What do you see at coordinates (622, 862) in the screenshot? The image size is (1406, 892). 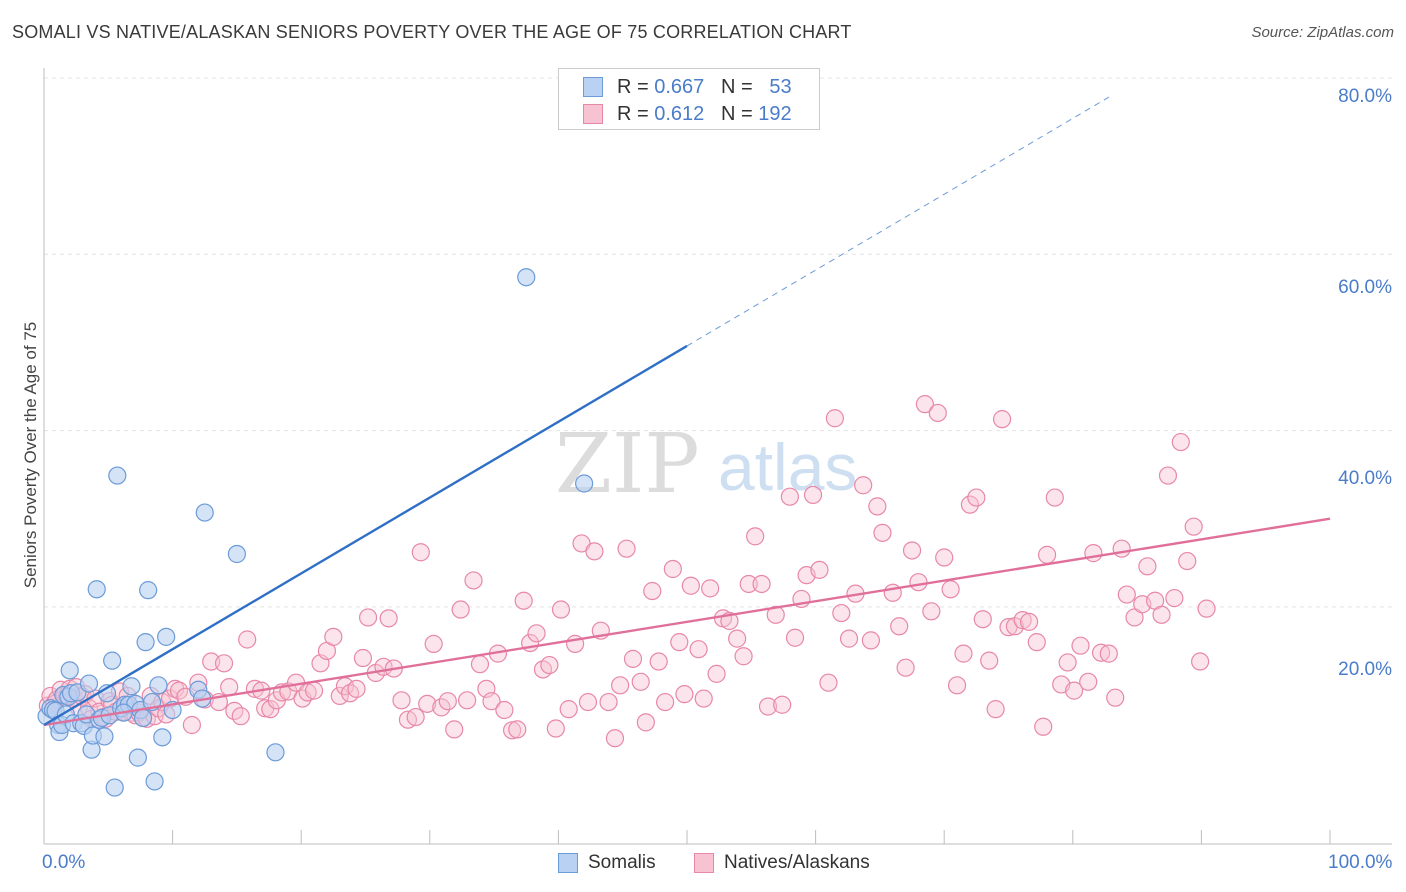 I see `legend-label: Somalis` at bounding box center [622, 862].